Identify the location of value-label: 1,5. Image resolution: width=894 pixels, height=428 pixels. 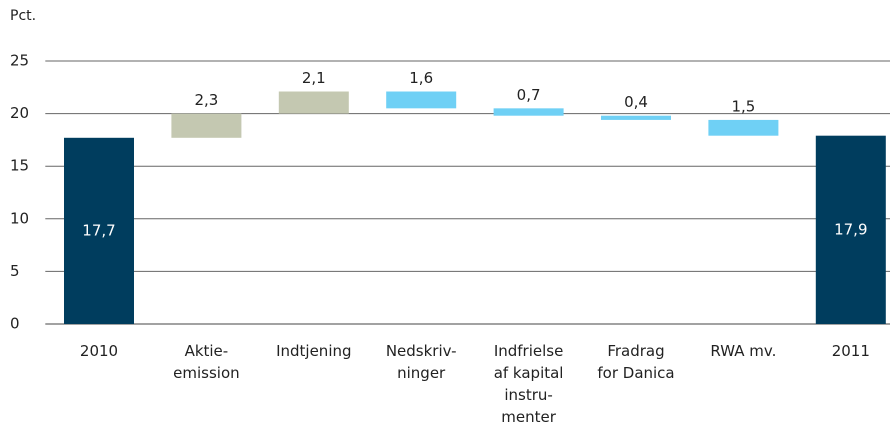
(743, 106).